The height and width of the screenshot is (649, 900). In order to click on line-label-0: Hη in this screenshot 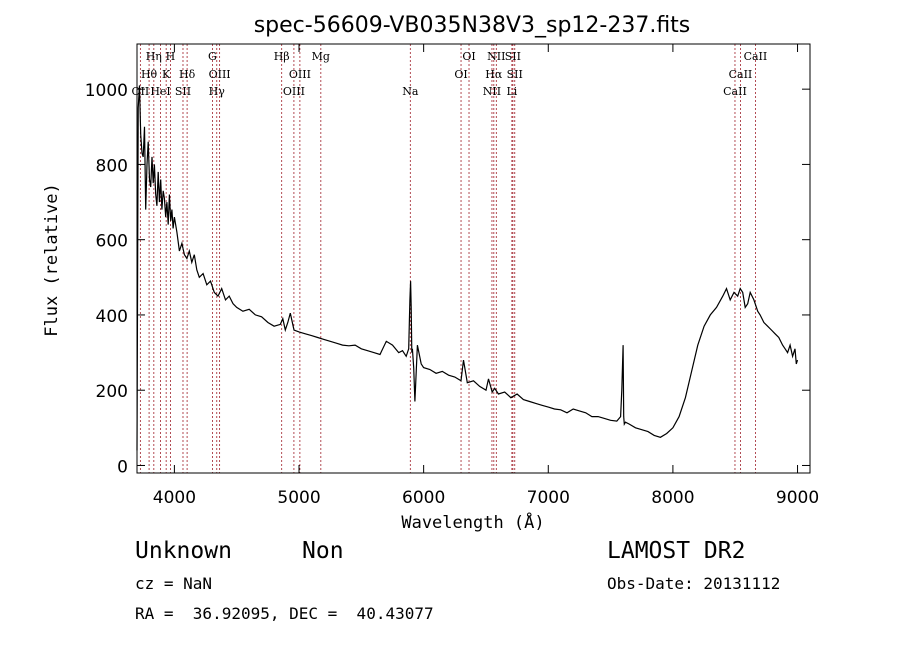, I will do `click(154, 56)`.